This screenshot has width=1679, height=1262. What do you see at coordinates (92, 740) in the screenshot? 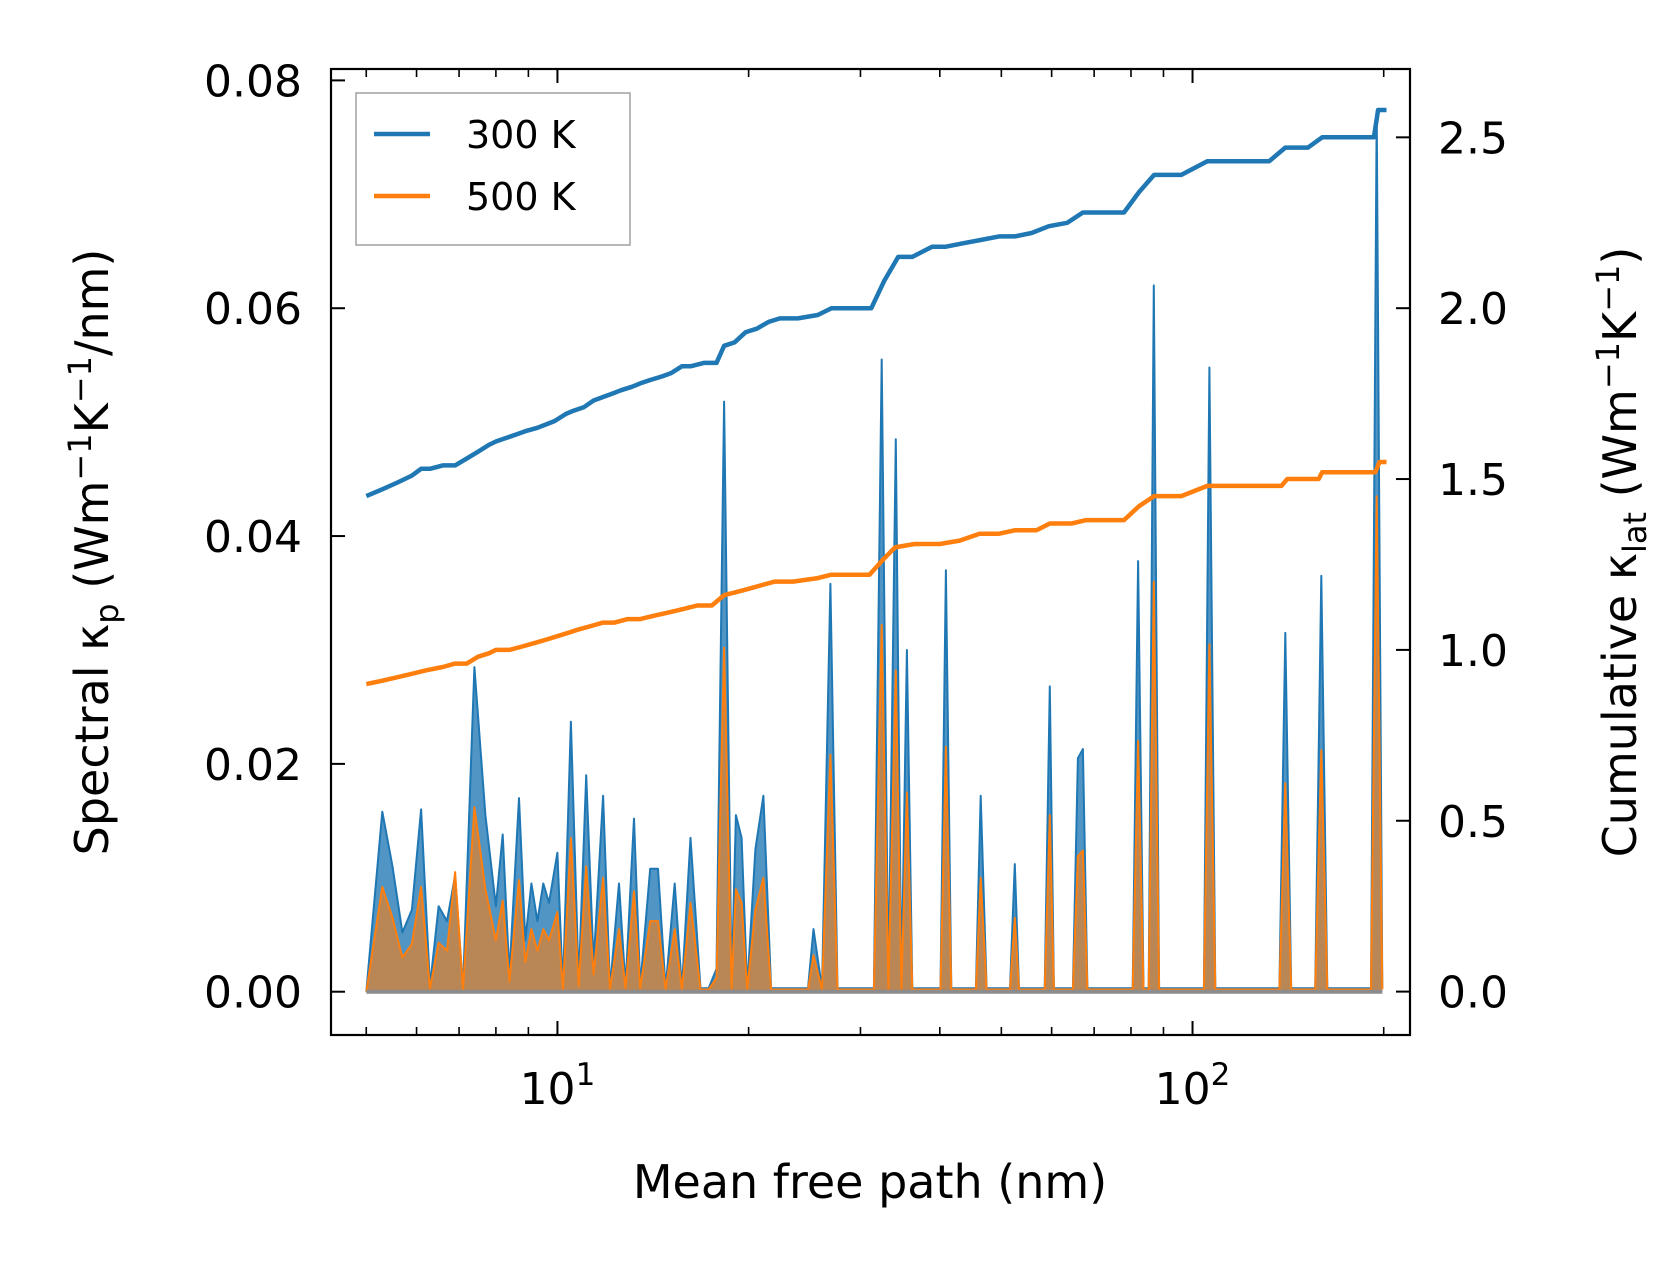
I see `y-left-label-main: Spectral κ` at bounding box center [92, 740].